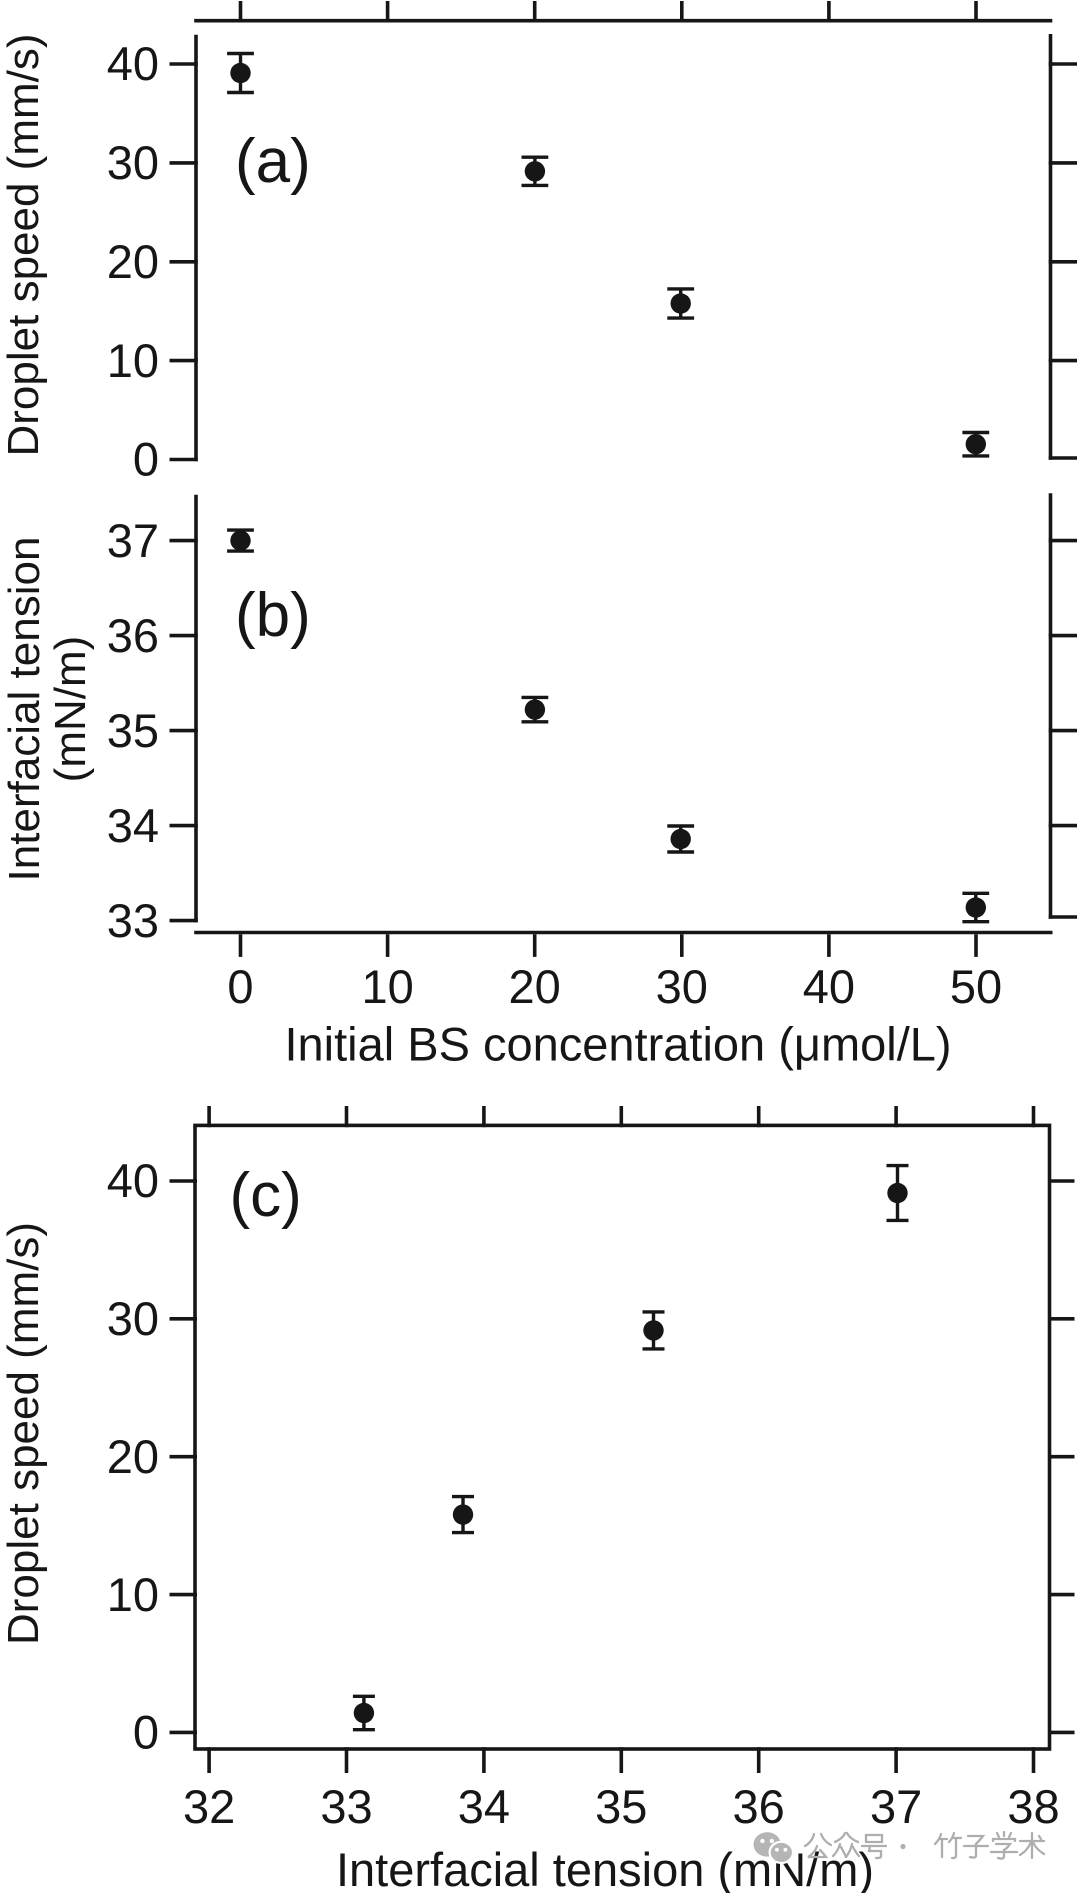 The width and height of the screenshot is (1080, 1893). Describe the element at coordinates (209, 1806) in the screenshot. I see `svg-text: 32` at that location.